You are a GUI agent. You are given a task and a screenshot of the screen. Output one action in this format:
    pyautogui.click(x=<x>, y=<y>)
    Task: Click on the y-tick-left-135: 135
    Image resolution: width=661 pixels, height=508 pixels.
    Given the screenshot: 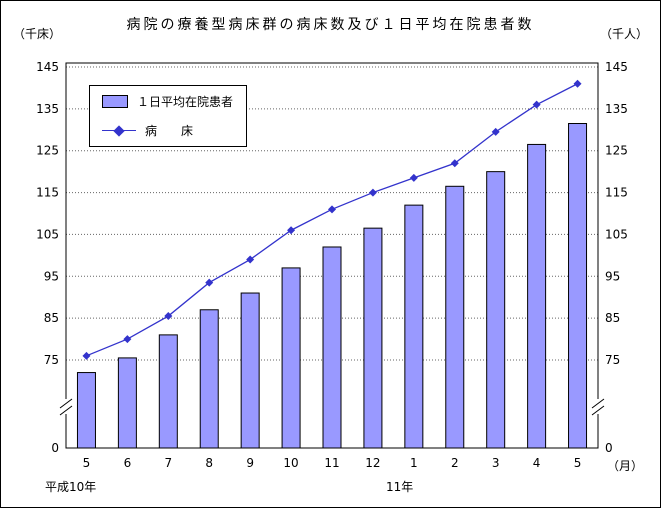 What is the action you would take?
    pyautogui.click(x=47, y=109)
    